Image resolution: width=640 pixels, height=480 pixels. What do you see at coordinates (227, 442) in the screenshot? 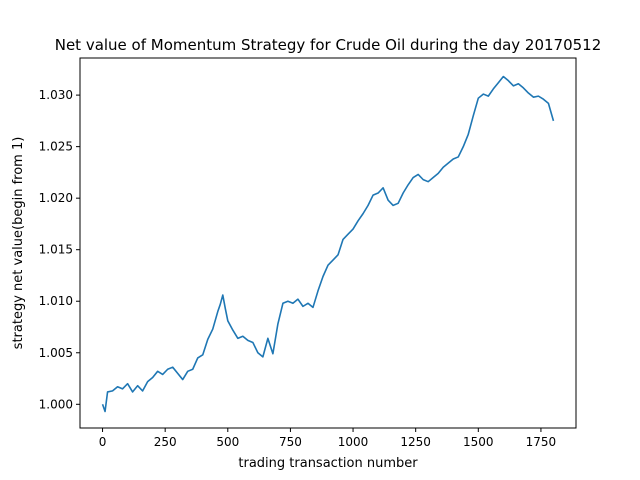
I see `x-tick-label: 500` at bounding box center [227, 442].